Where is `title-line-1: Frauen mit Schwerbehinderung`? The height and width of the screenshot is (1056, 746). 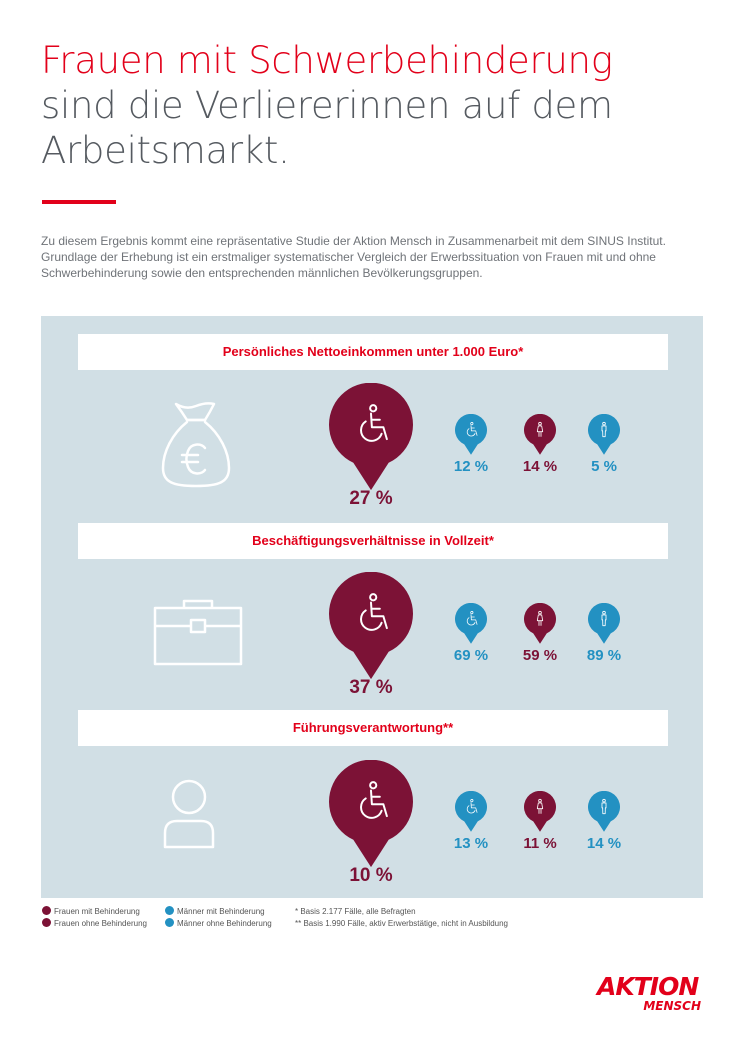
title-line-1: Frauen mit Schwerbehinderung is located at coordinates (327, 60).